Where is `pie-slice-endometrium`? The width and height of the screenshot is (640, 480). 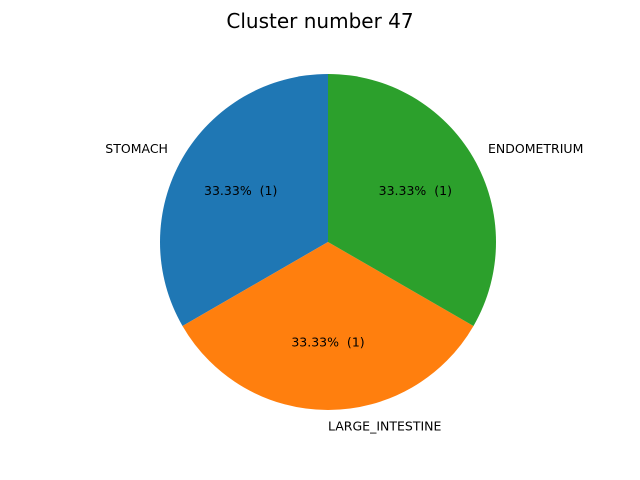
pie-slice-endometrium is located at coordinates (412, 200).